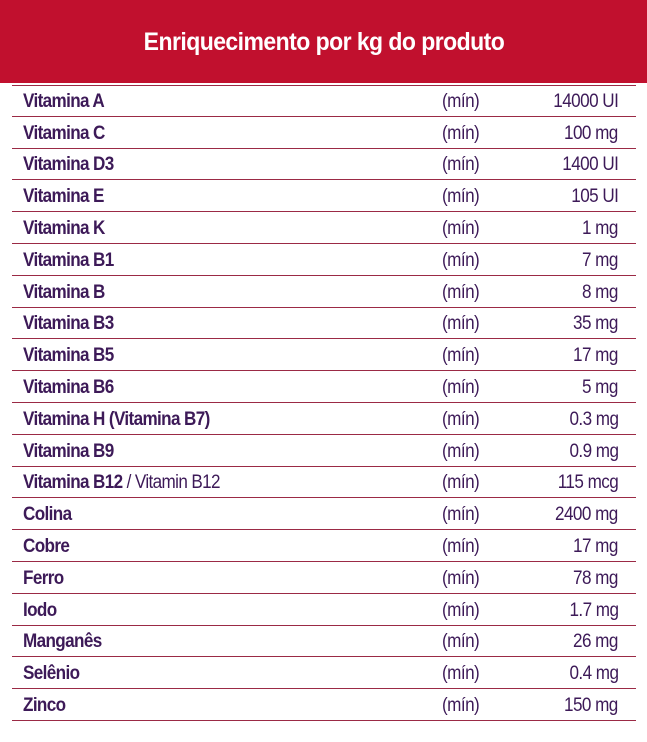 The image size is (647, 742). What do you see at coordinates (324, 451) in the screenshot?
I see `table-row: Vitamina B9 (mín) 0.9 mg` at bounding box center [324, 451].